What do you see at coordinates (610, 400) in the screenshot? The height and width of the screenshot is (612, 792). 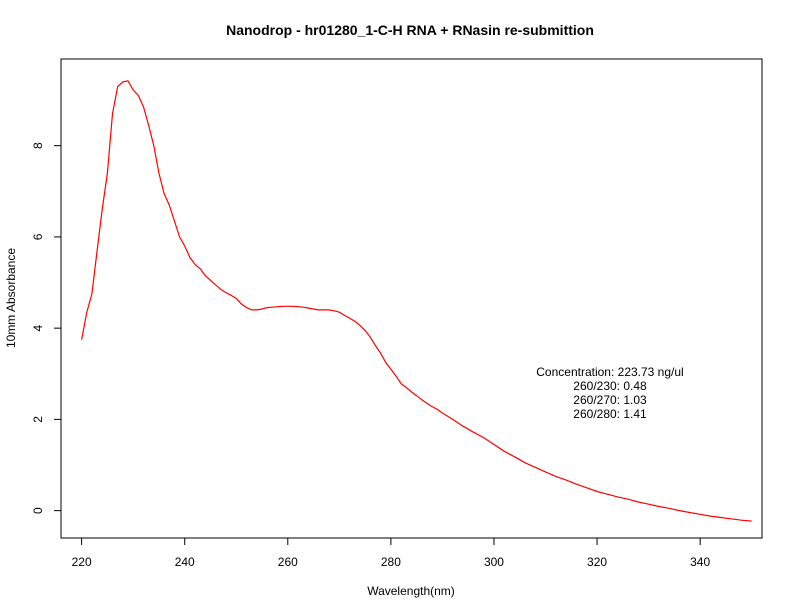 I see `ratio-260-270-text: 260/270: 1.03` at bounding box center [610, 400].